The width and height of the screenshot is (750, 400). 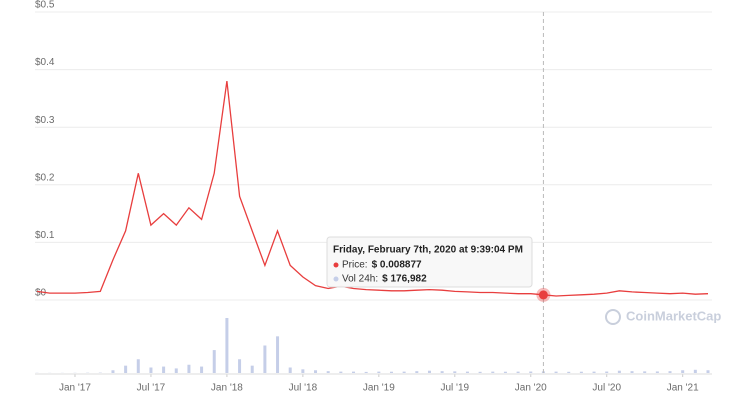 What do you see at coordinates (303, 388) in the screenshot?
I see `x-tick-label: Jul '18` at bounding box center [303, 388].